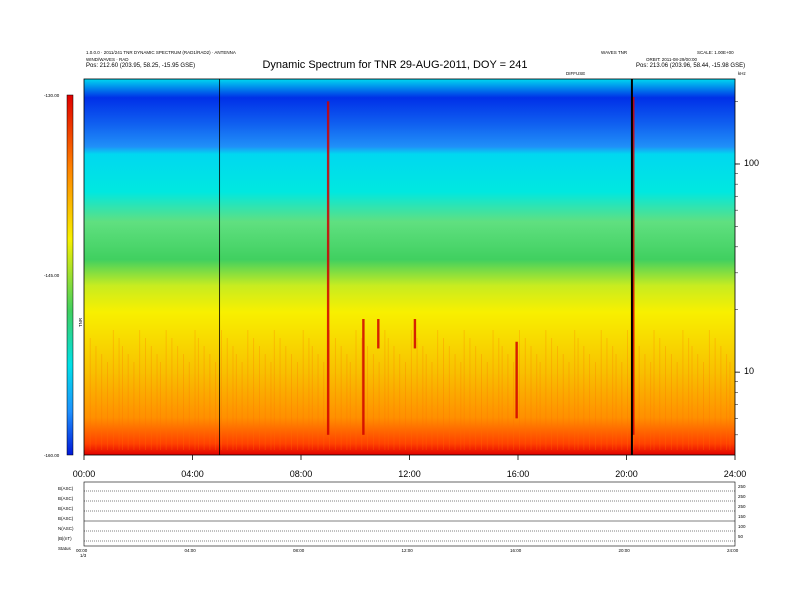  I want to click on x-tick-label: 24:00, so click(735, 474).